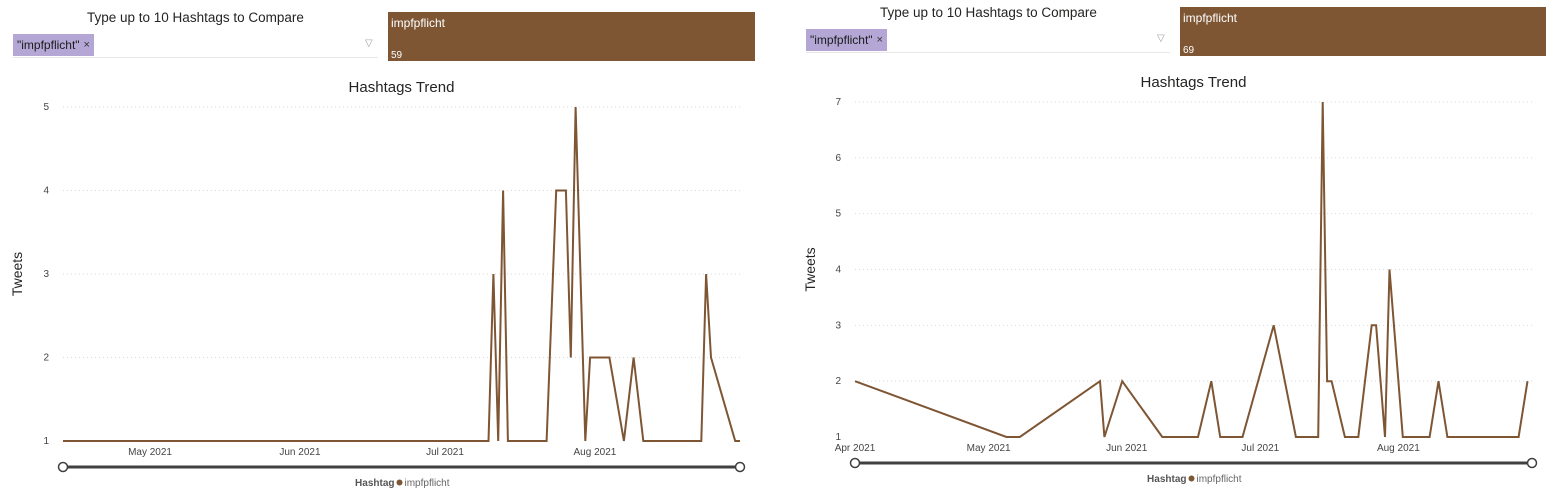  What do you see at coordinates (1363, 31) in the screenshot?
I see `hashtag-count-card: impfpflicht 69` at bounding box center [1363, 31].